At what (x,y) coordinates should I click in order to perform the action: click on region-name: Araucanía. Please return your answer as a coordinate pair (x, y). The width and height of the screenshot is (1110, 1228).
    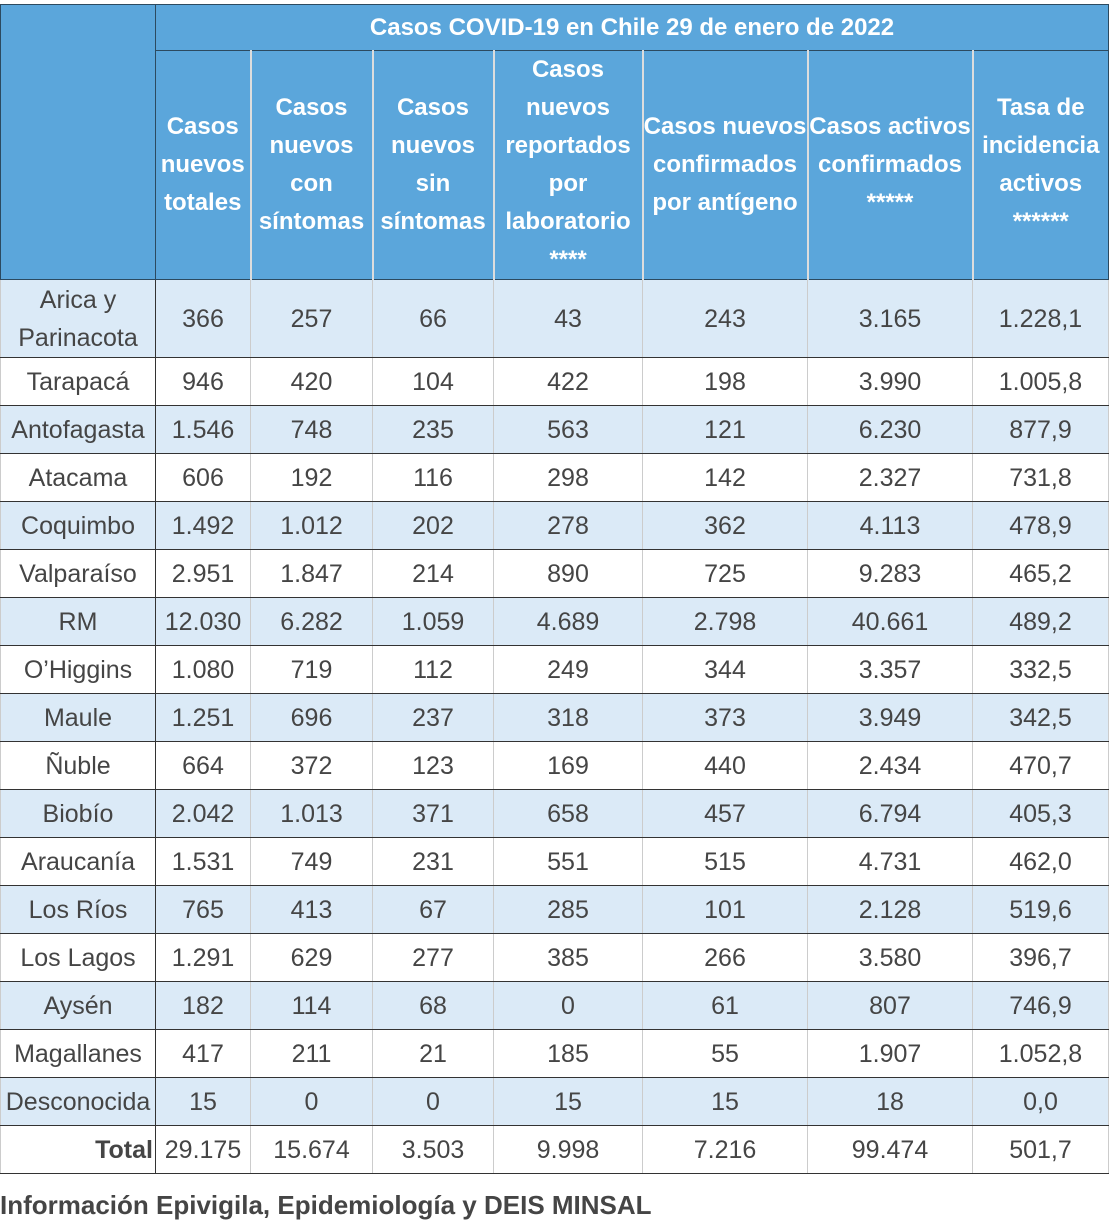
    Looking at the image, I should click on (78, 861).